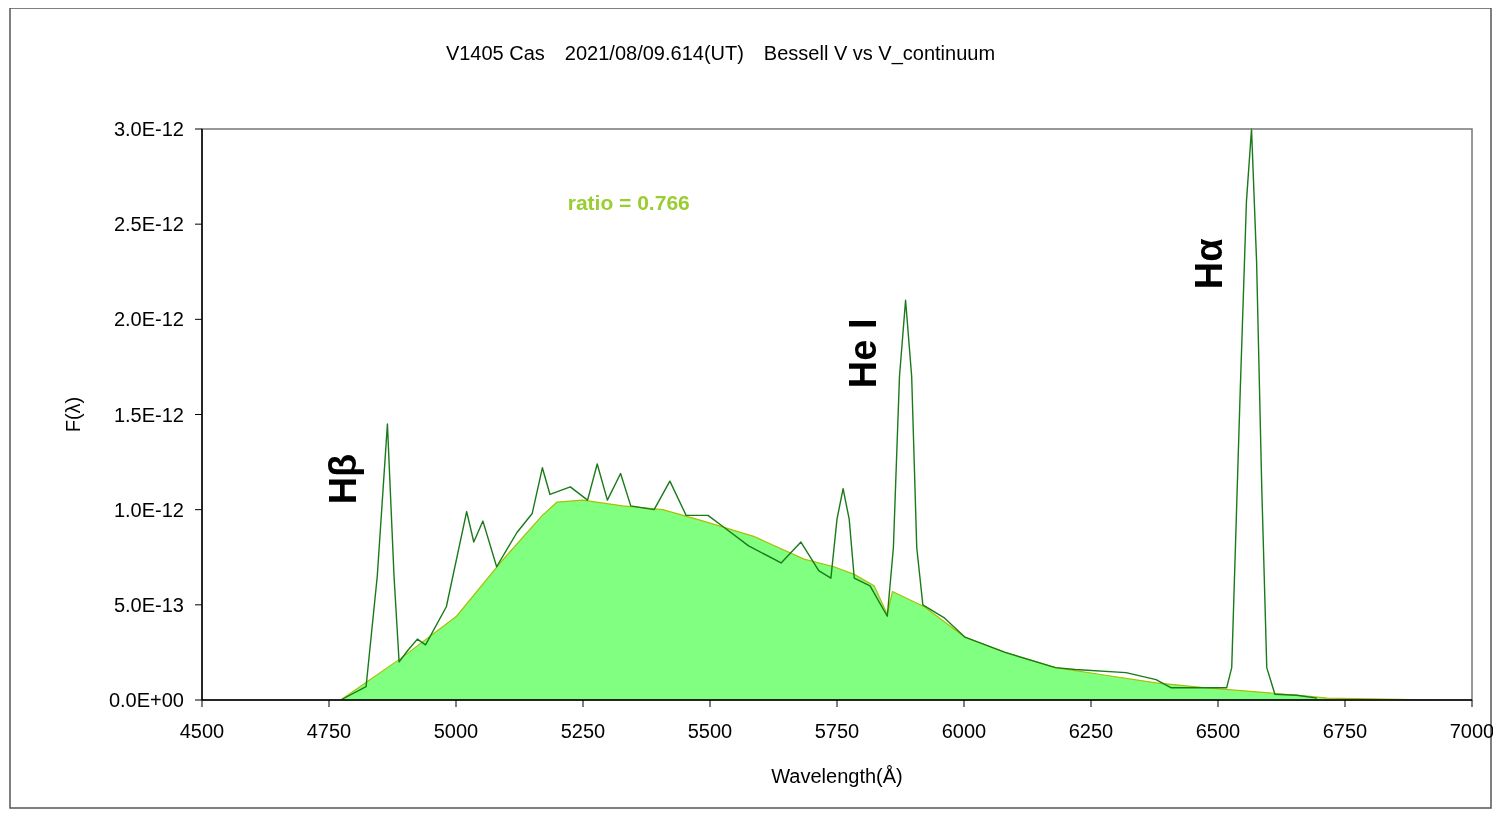 The width and height of the screenshot is (1501, 818). What do you see at coordinates (148, 224) in the screenshot?
I see `y-tick-label: 2.5E-12` at bounding box center [148, 224].